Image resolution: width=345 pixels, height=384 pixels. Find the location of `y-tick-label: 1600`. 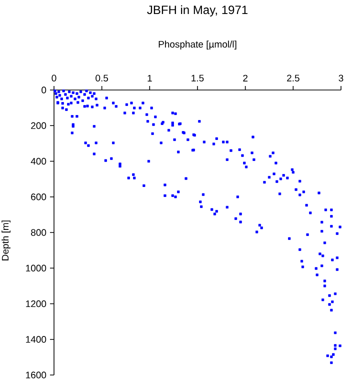

y-tick-label: 1600 is located at coordinates (36, 375).